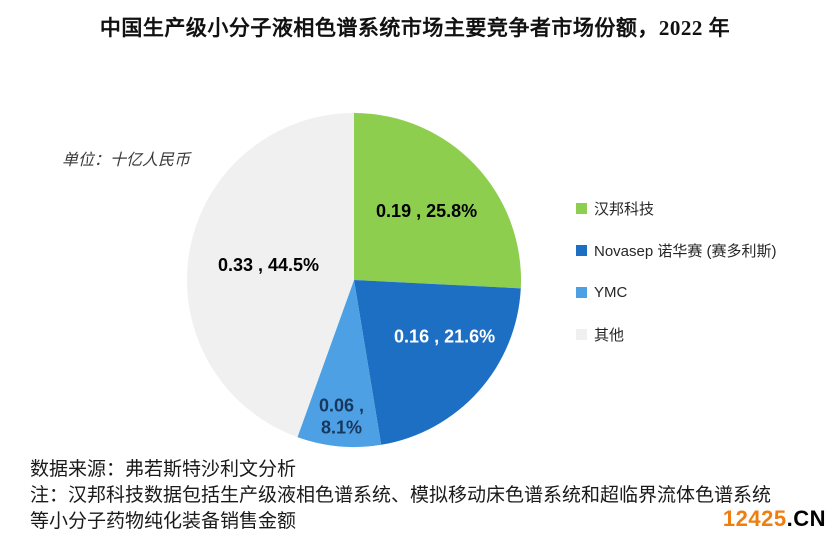 Image resolution: width=830 pixels, height=544 pixels. I want to click on watermark-number: 12425, so click(754, 518).